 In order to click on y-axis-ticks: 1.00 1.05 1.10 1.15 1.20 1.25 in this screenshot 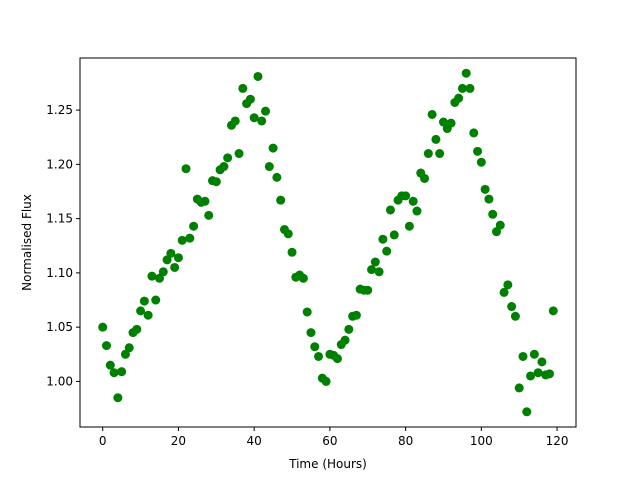, I will do `click(63, 245)`.